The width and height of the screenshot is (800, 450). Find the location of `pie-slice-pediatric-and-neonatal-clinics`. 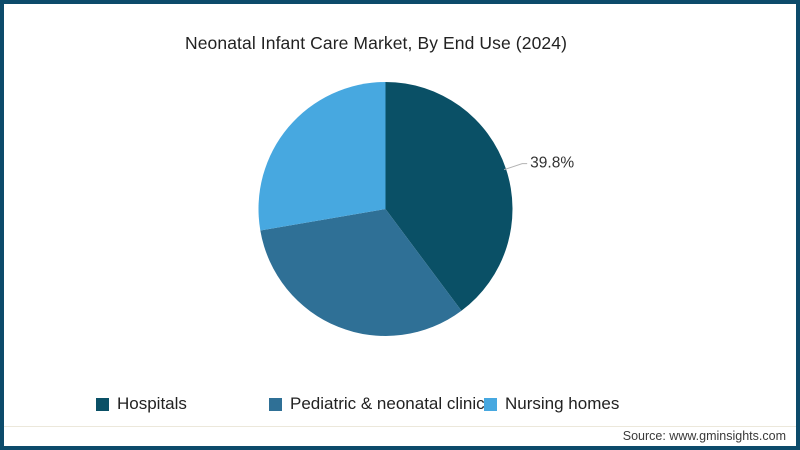

pie-slice-pediatric-and-neonatal-clinics is located at coordinates (361, 272).